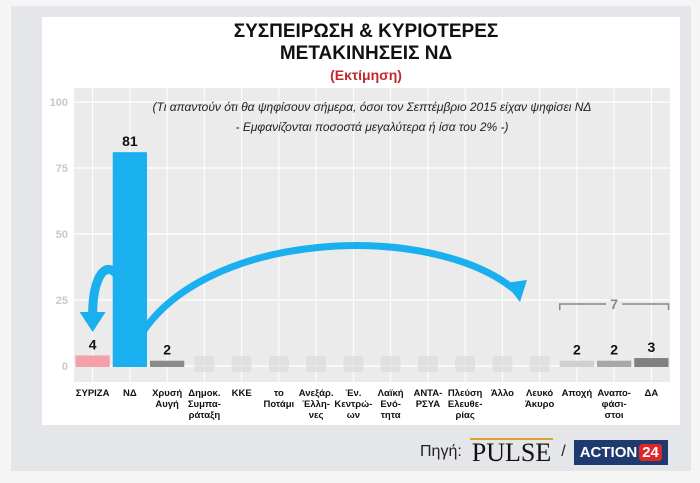 The image size is (700, 483). What do you see at coordinates (353, 404) in the screenshot?
I see `x-tick-label: Κεντρώ-` at bounding box center [353, 404].